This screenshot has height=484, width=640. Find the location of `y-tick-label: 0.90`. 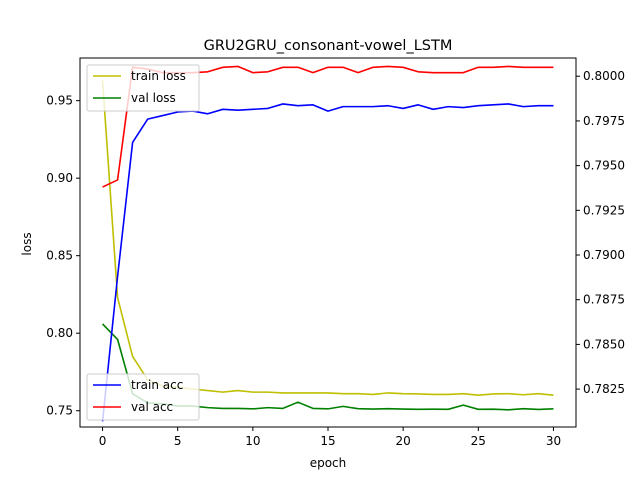

y-tick-label: 0.90 is located at coordinates (59, 178).